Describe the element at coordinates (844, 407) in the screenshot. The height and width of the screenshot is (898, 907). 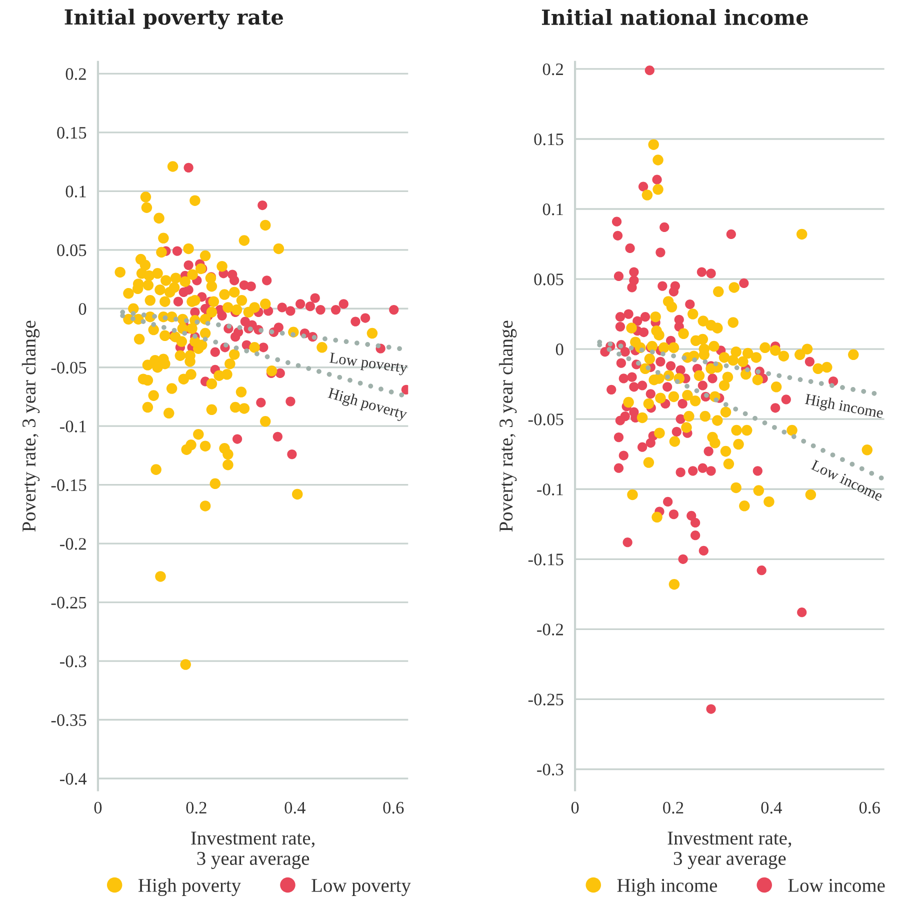
I see `text: High income` at that location.